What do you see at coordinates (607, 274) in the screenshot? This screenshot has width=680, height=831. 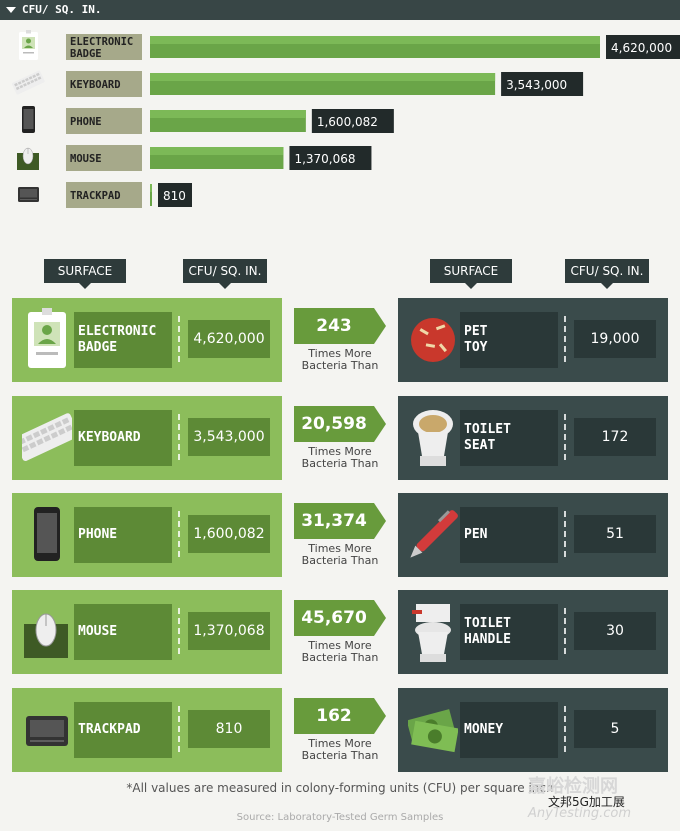 I see `right-cfu-header: CFU/ SQ. IN.` at bounding box center [607, 274].